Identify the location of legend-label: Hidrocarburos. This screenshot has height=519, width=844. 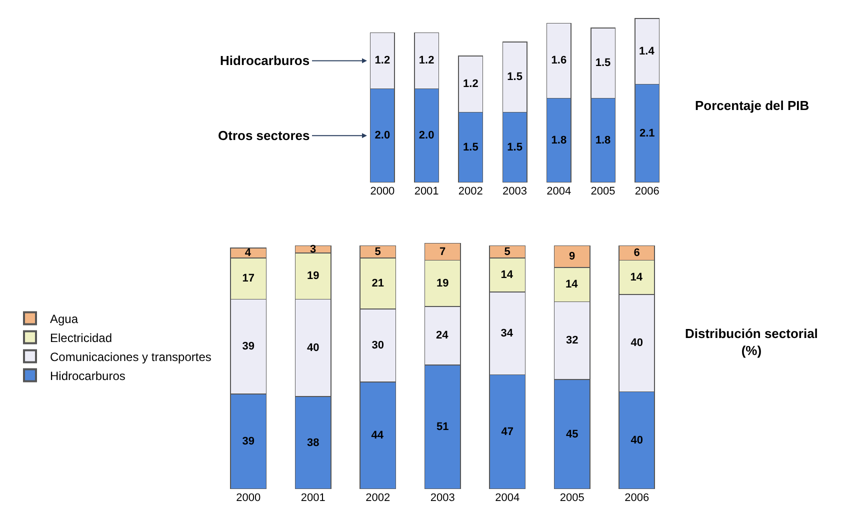
(88, 375).